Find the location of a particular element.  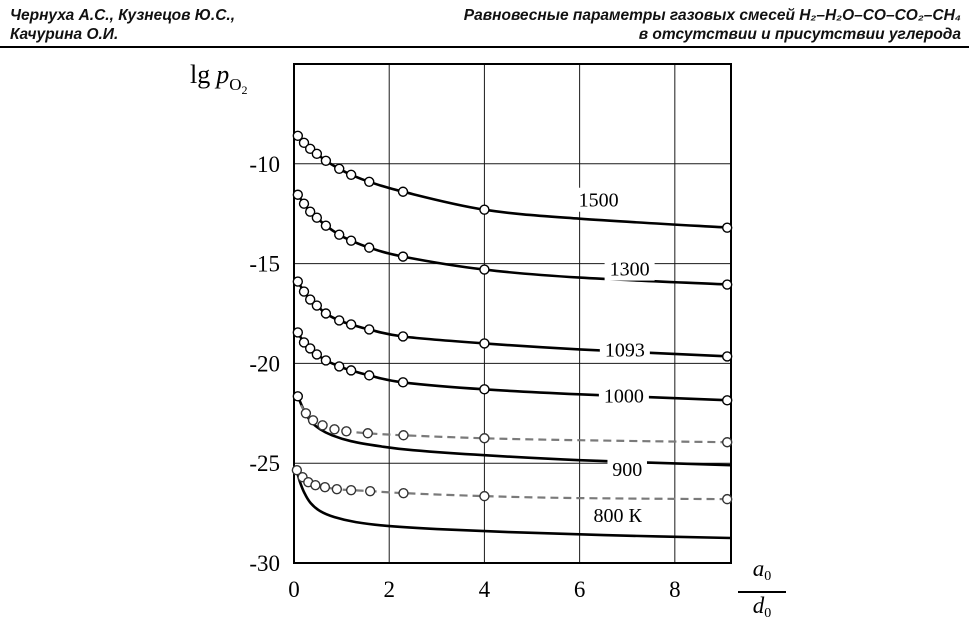

y-axis-title-prefix: lg is located at coordinates (200, 74).